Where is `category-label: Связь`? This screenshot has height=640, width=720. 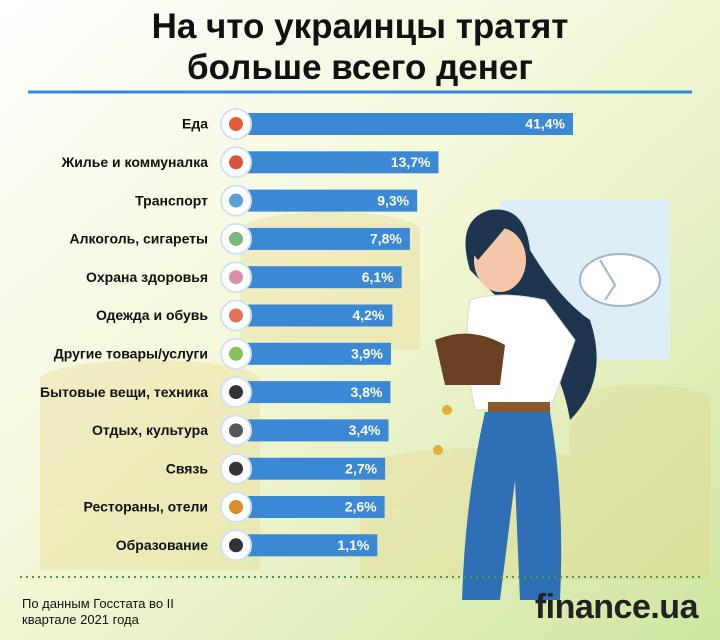 category-label: Связь is located at coordinates (187, 468).